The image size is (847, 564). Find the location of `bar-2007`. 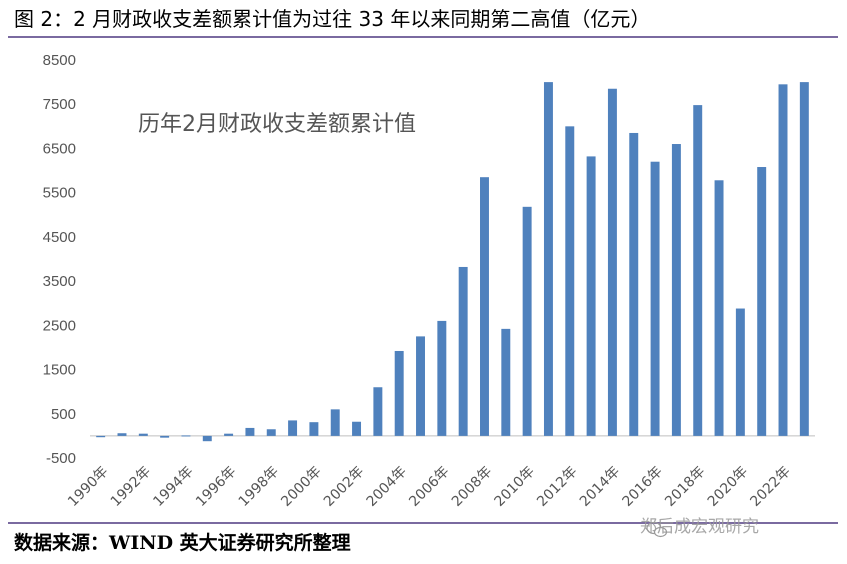

bar-2007 is located at coordinates (463, 351).